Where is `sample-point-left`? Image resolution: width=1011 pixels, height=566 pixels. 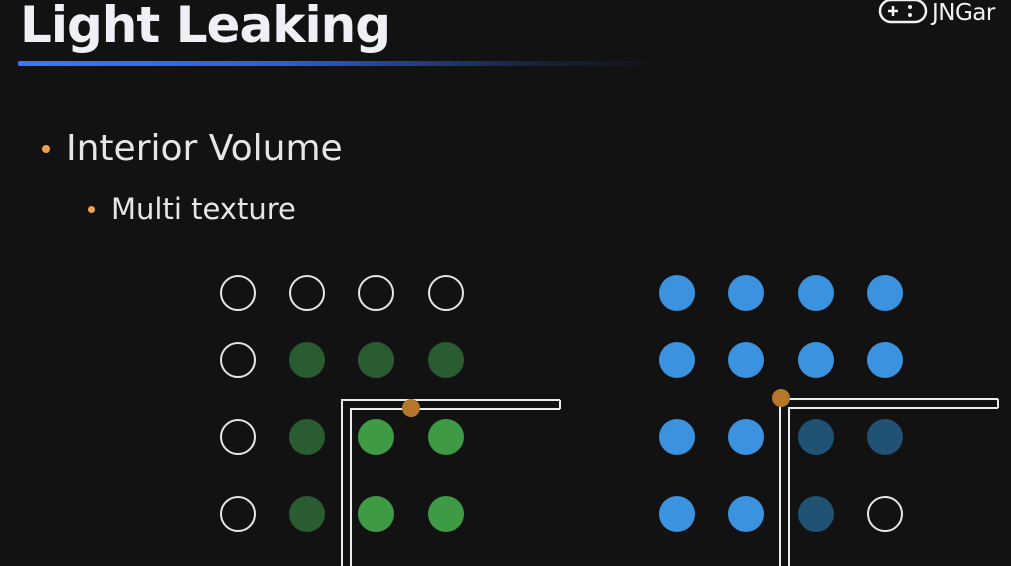 sample-point-left is located at coordinates (411, 408).